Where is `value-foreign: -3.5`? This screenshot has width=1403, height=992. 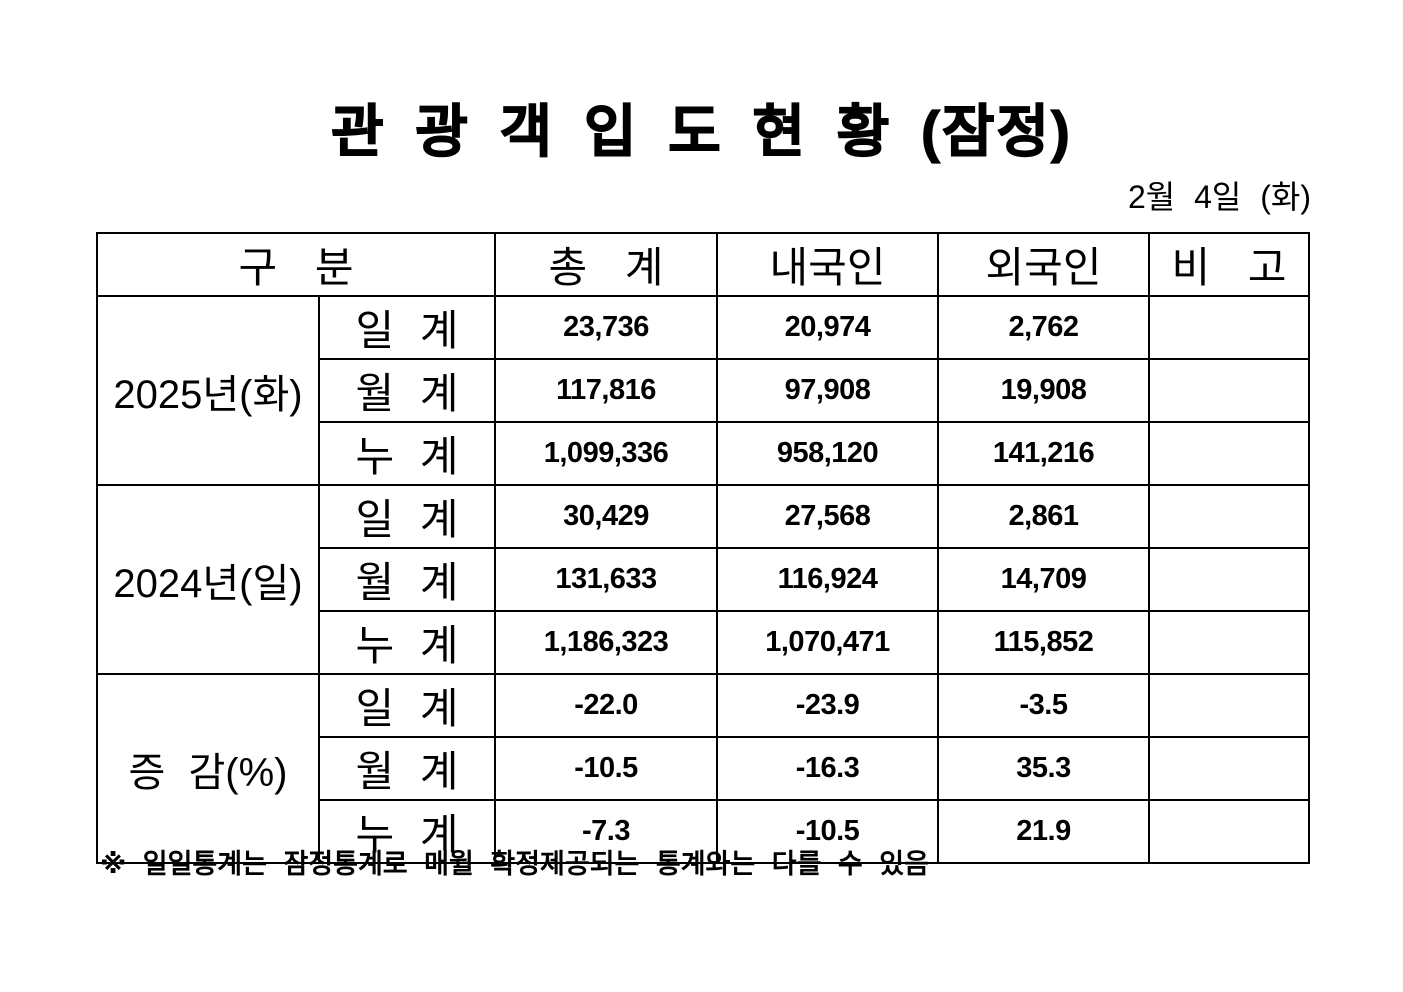 value-foreign: -3.5 is located at coordinates (1044, 705).